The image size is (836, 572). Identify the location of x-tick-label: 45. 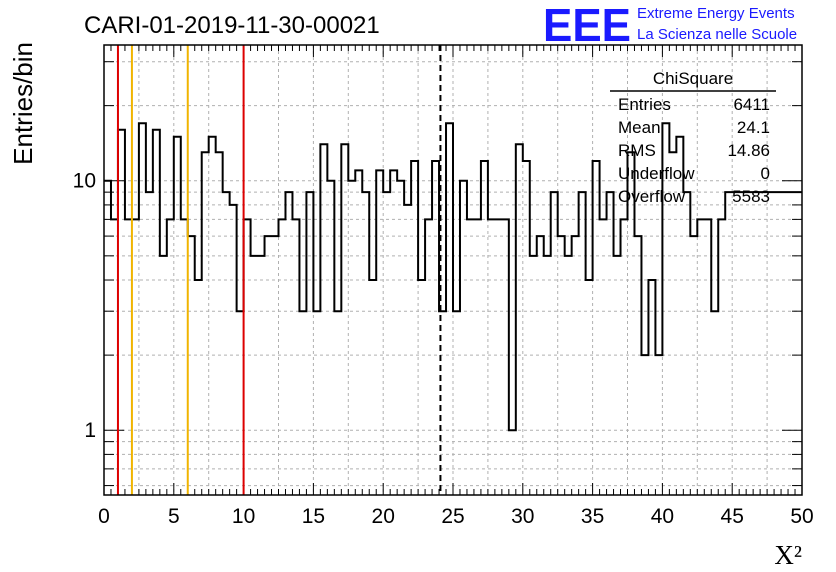
(732, 516).